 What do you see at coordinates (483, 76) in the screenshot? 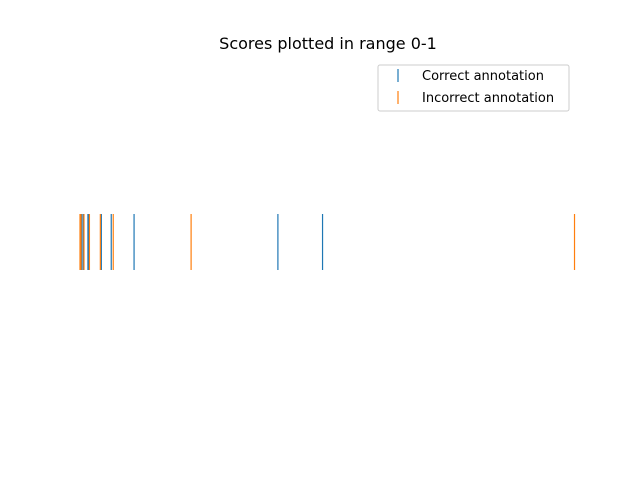
I see `legend-label-correct: Correct annotation` at bounding box center [483, 76].